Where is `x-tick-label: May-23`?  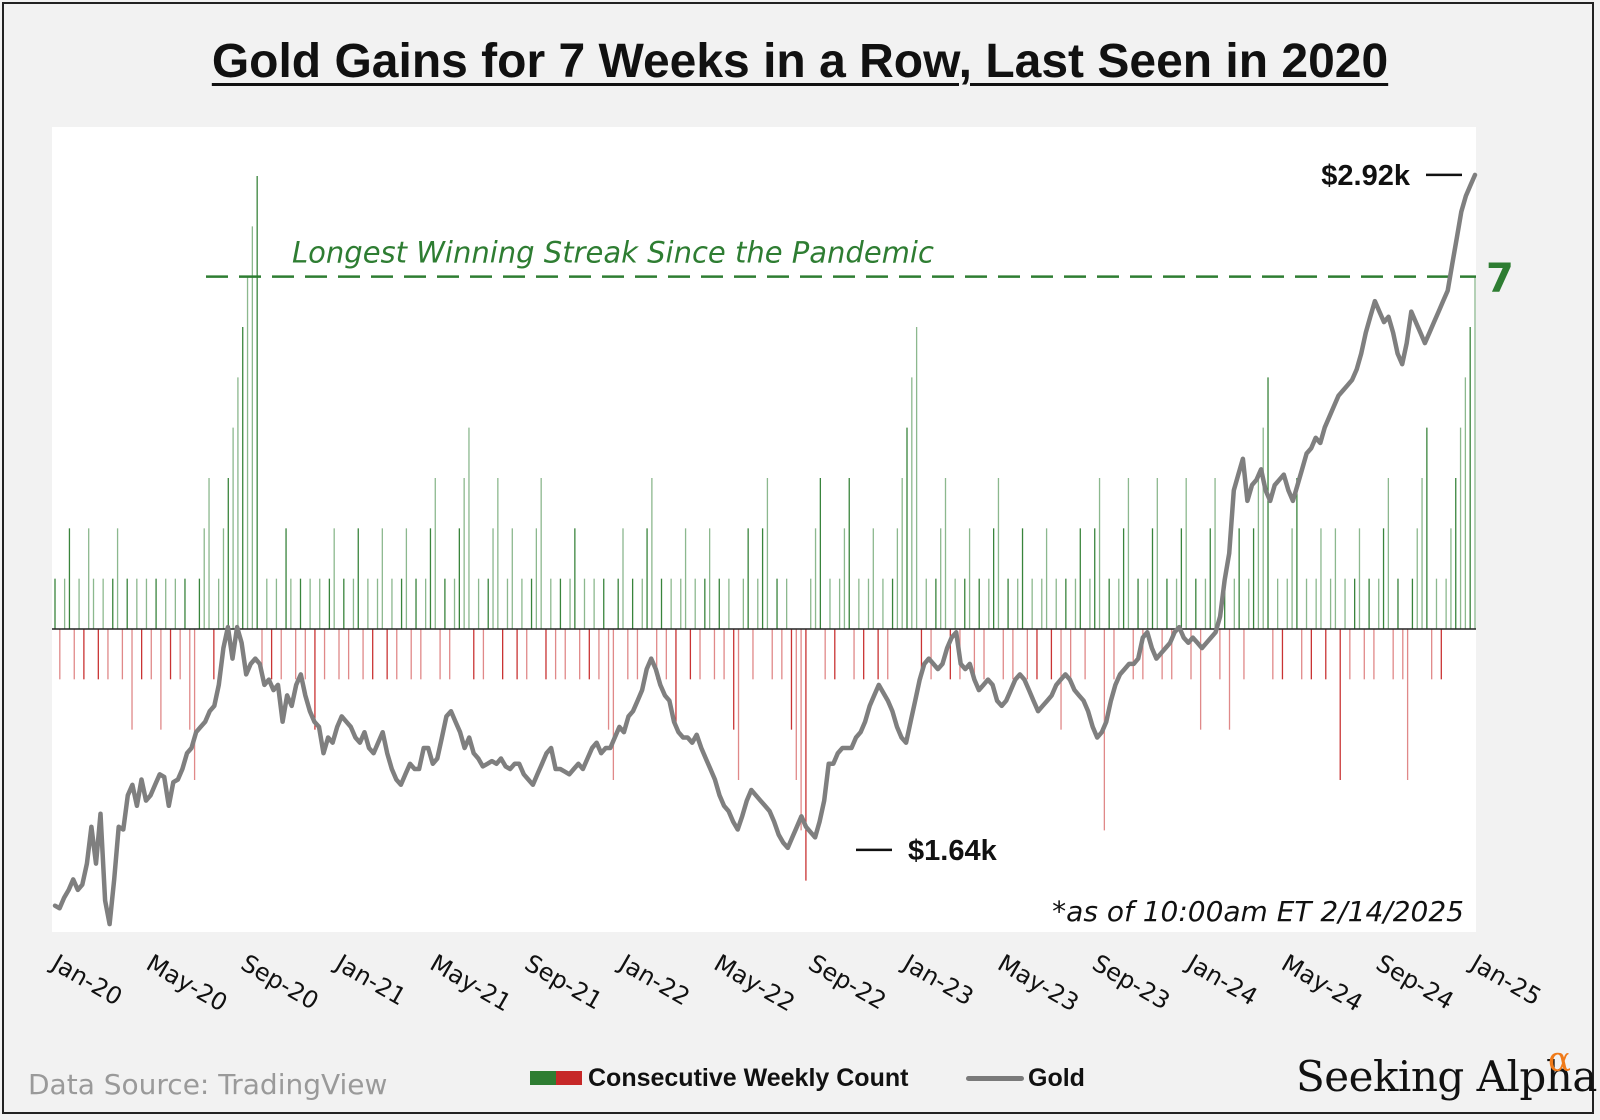
x-tick-label: May-23 is located at coordinates (1038, 983).